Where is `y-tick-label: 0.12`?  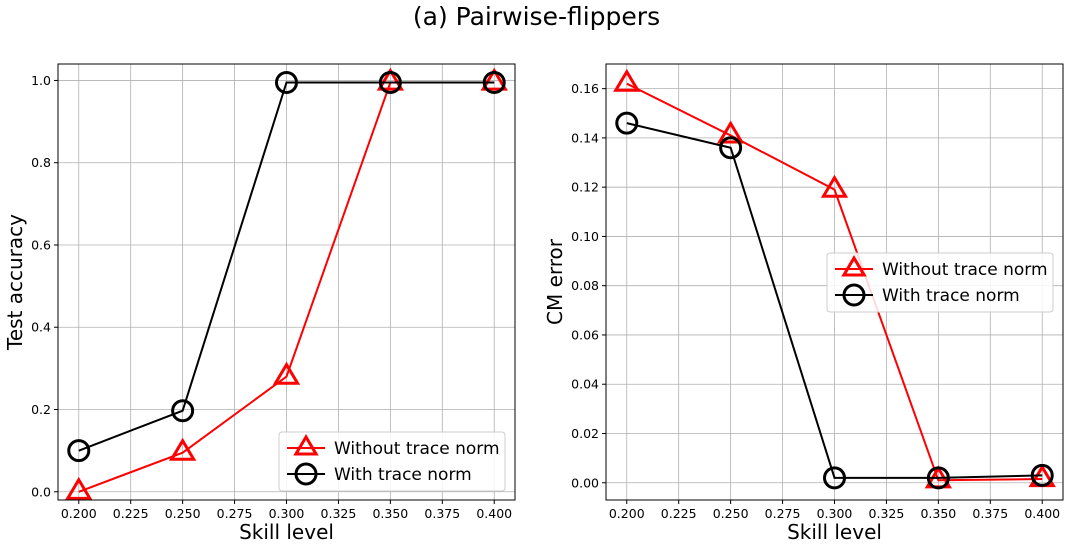 y-tick-label: 0.12 is located at coordinates (585, 187).